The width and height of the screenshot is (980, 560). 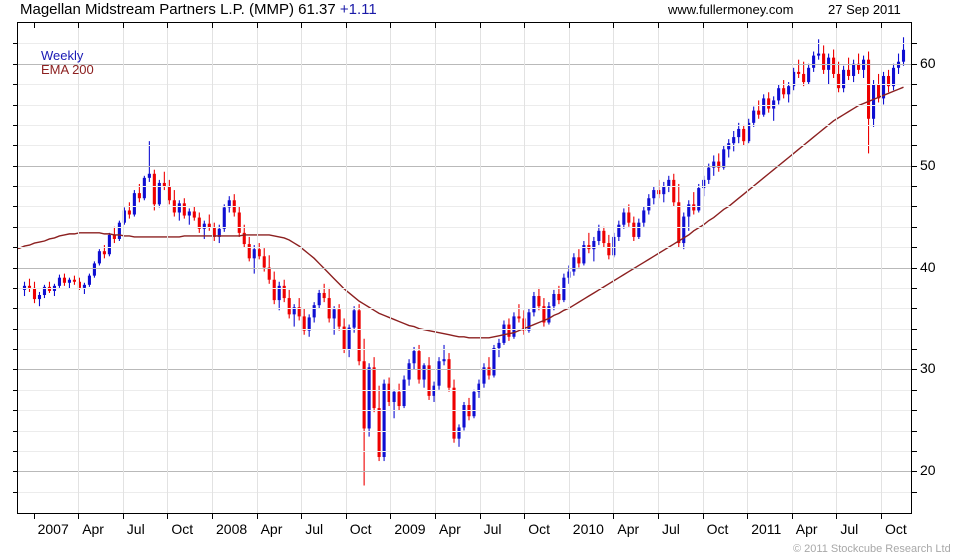 I want to click on chart-legend: Weekly EMA 200, so click(x=67, y=63).